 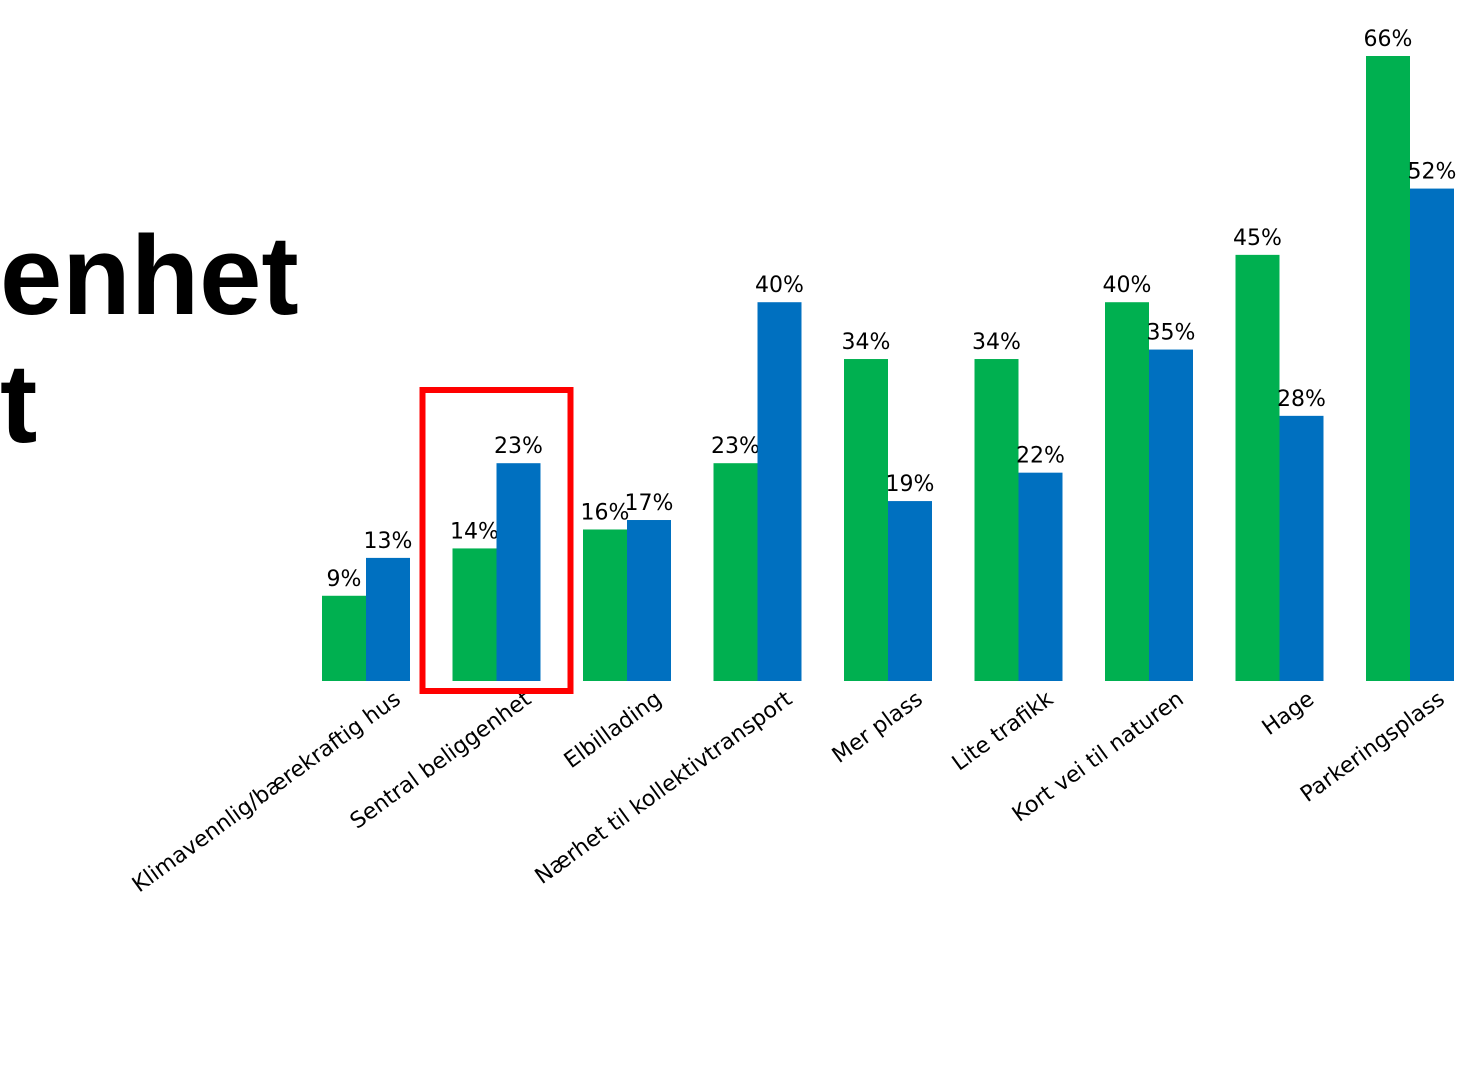 I want to click on category-label: Hage, so click(x=1288, y=714).